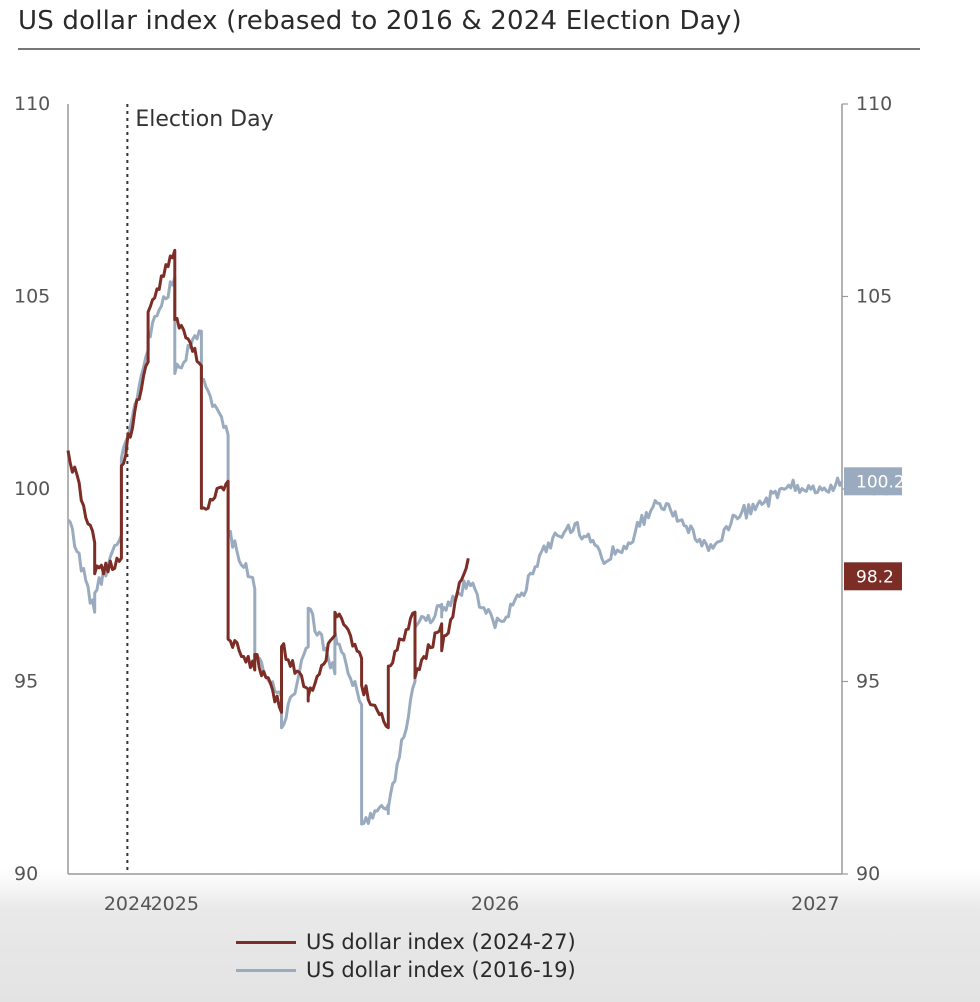 This screenshot has height=1002, width=980. I want to click on legend-item-2016-19: US dollar index (2016-19), so click(406, 970).